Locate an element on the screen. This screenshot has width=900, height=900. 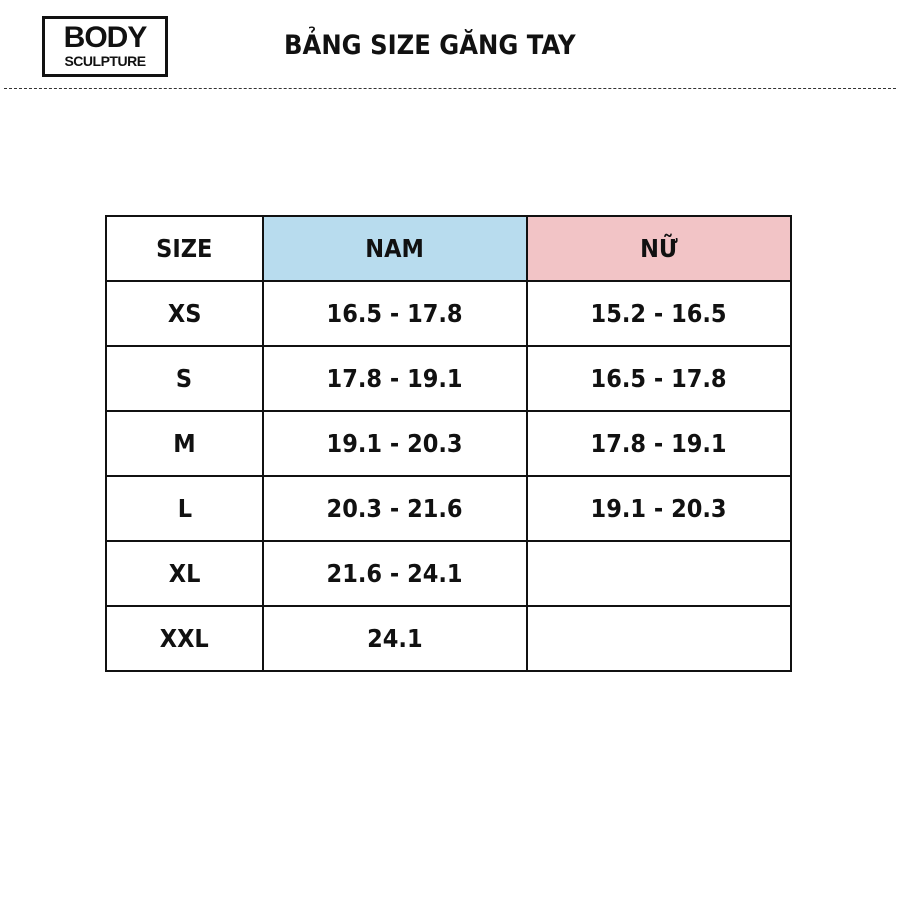
body-sculpture-logo: BODY SCULPTURE is located at coordinates (105, 46).